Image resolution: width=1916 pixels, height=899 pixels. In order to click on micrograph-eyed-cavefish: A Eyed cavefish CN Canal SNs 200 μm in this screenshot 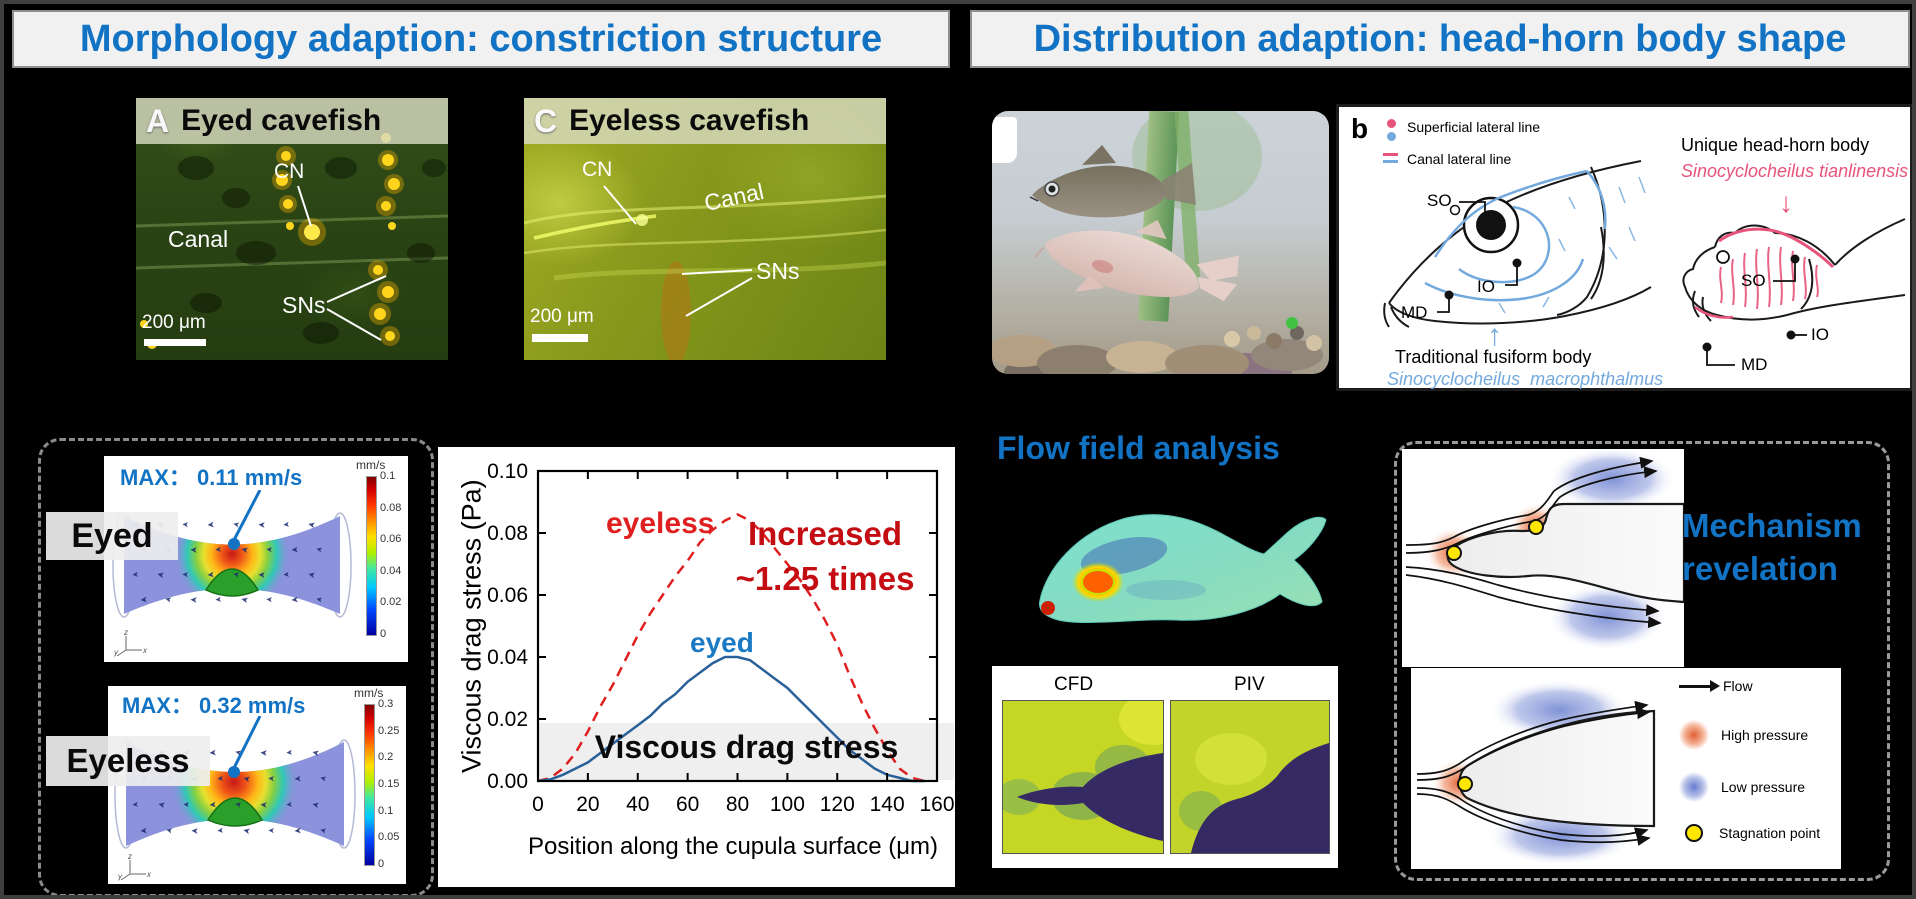, I will do `click(292, 229)`.